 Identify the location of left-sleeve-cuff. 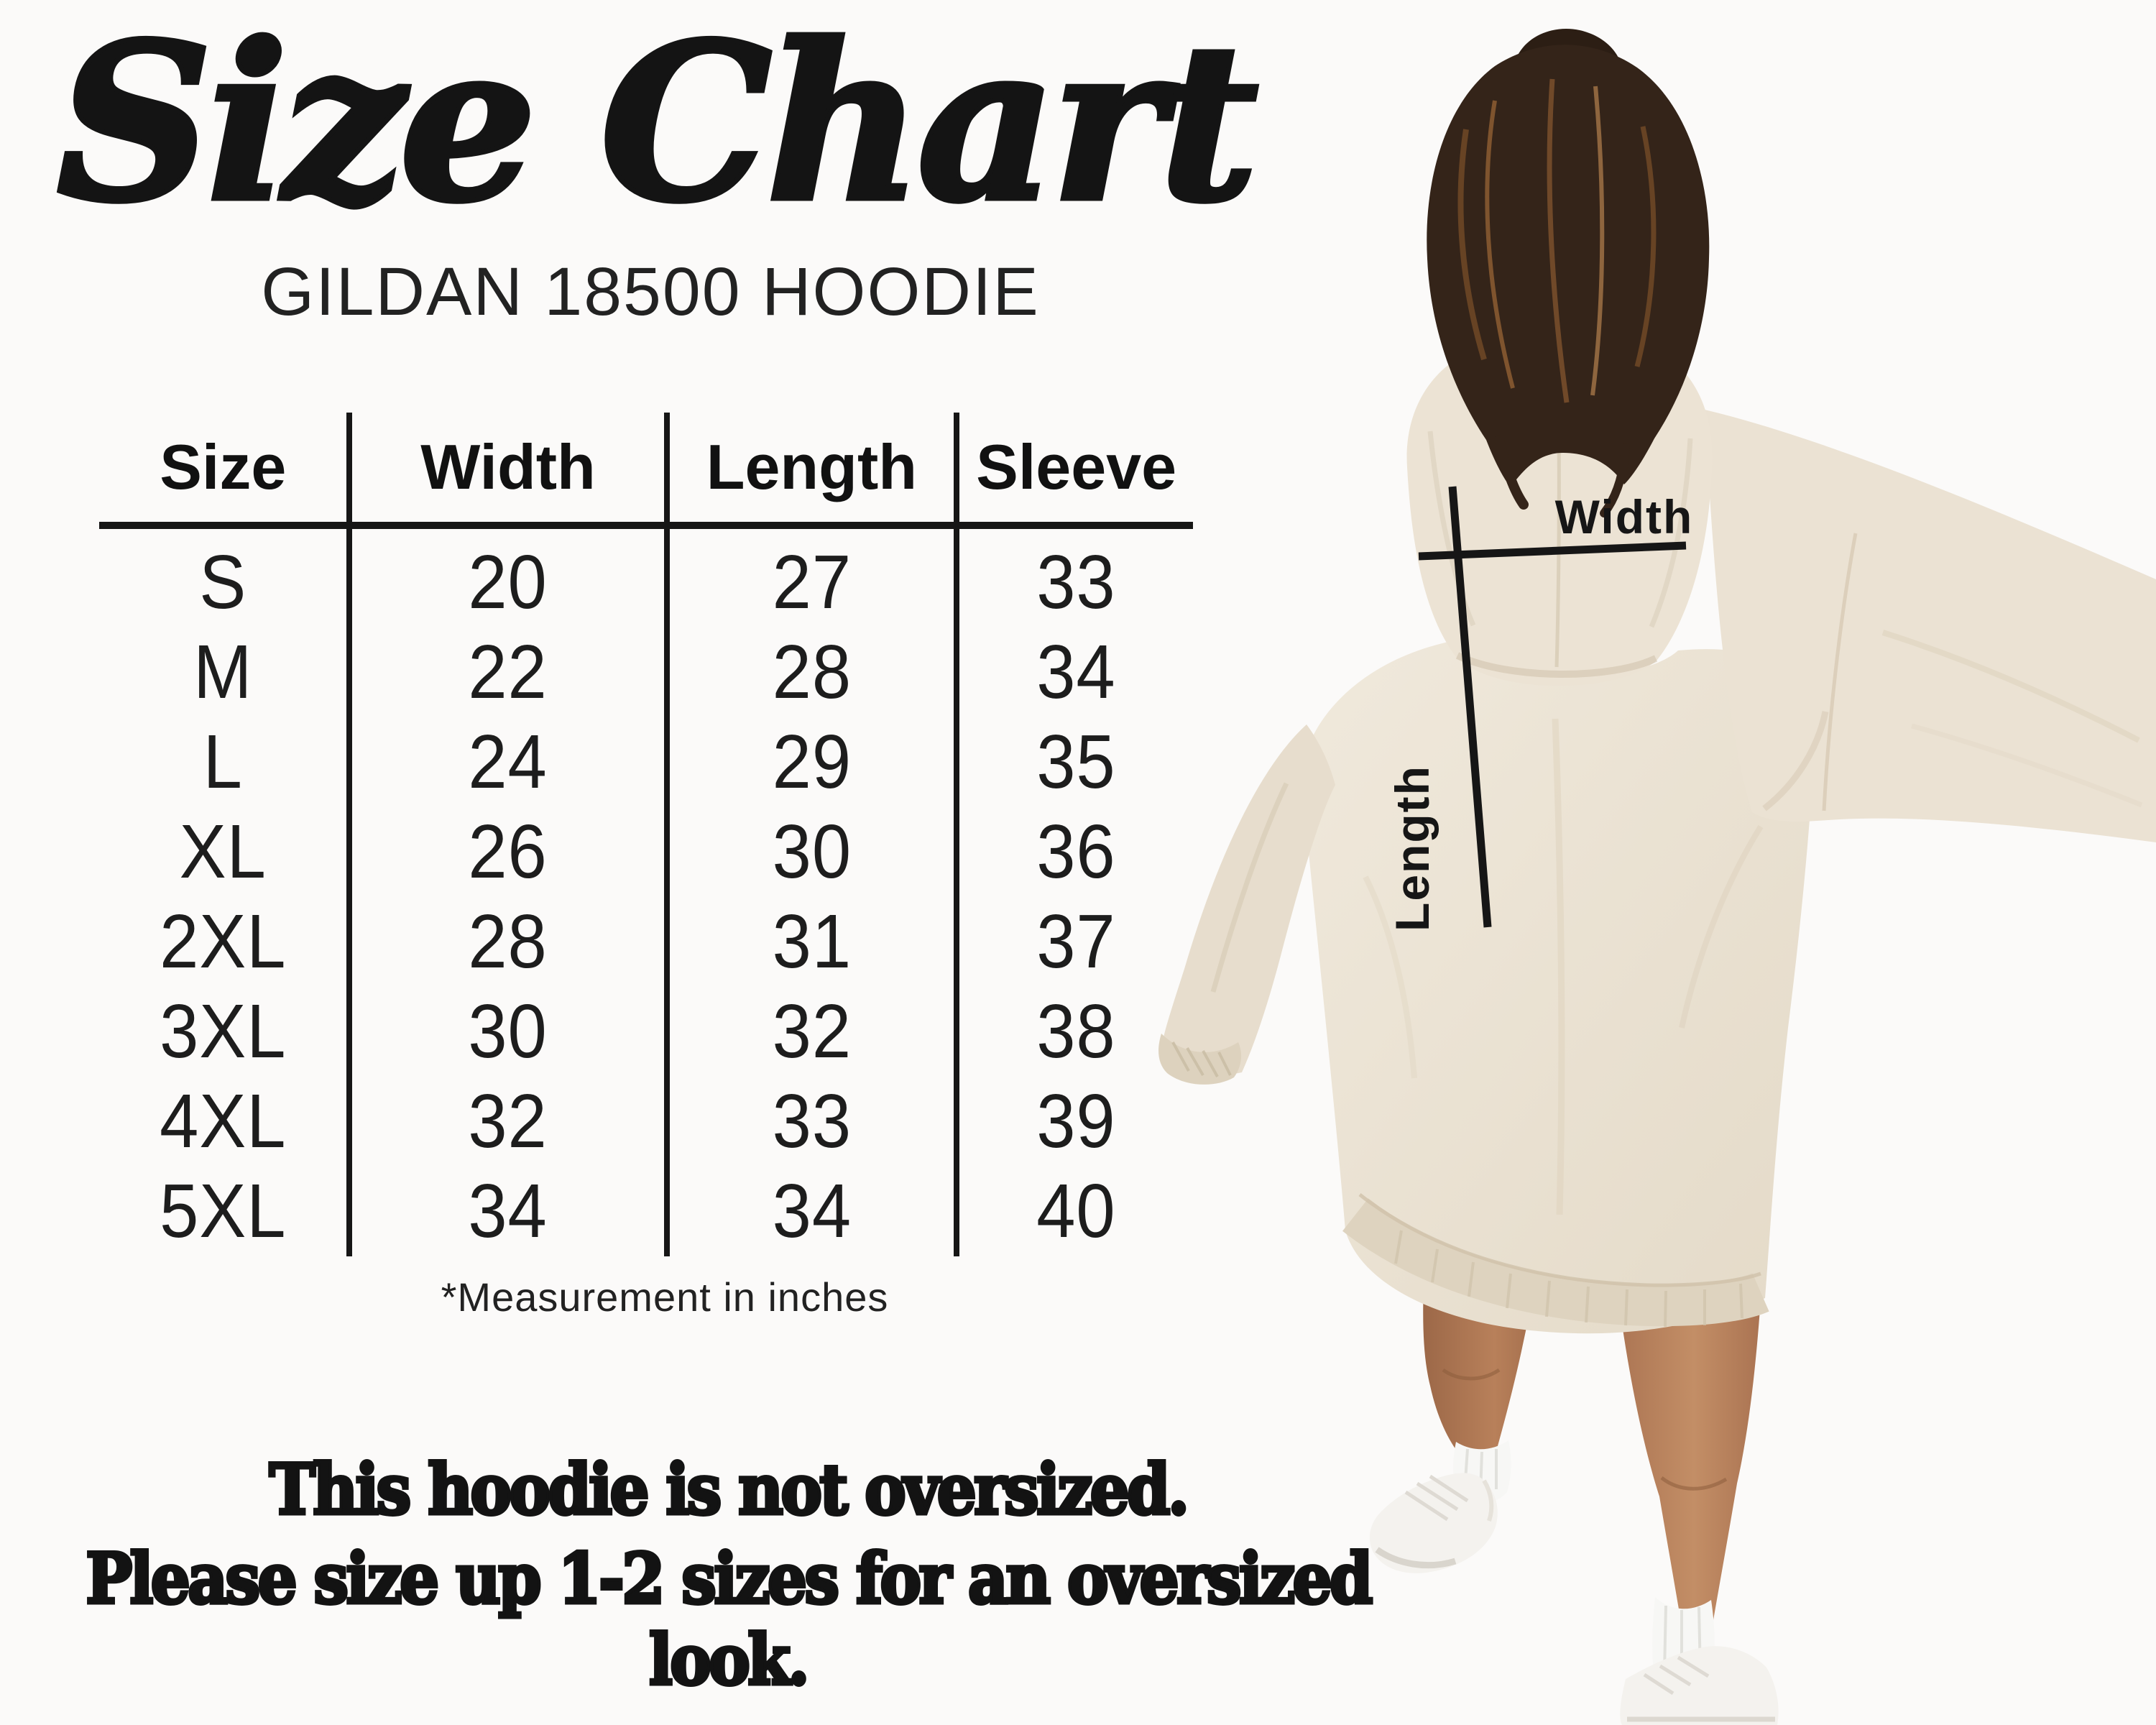
(1200, 1059).